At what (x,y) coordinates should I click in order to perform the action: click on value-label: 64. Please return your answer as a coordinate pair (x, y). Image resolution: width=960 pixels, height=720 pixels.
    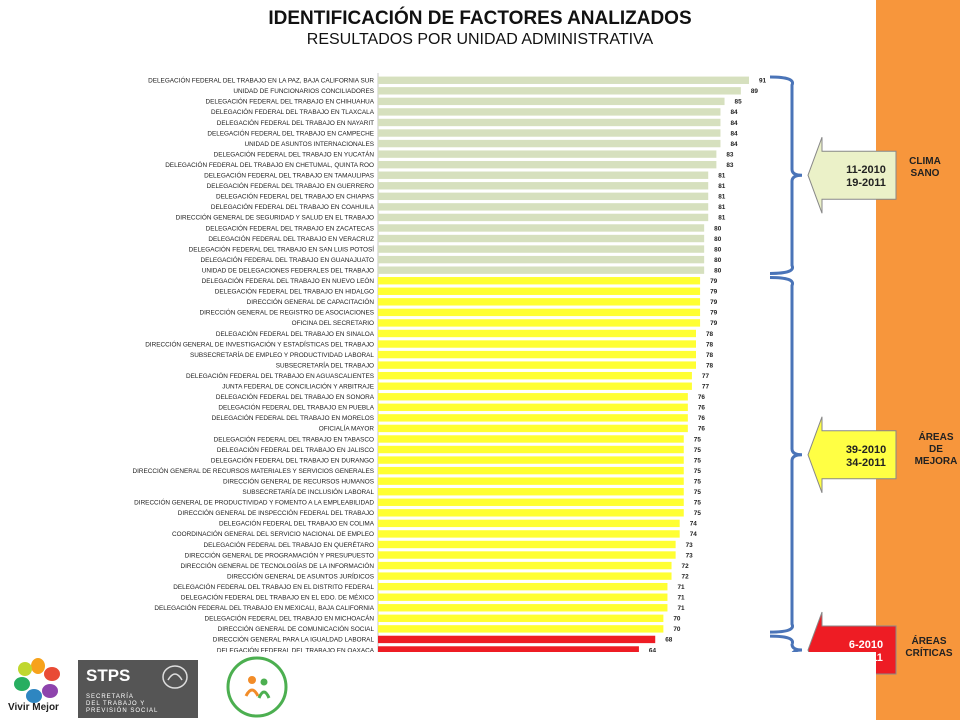
    Looking at the image, I should click on (653, 650).